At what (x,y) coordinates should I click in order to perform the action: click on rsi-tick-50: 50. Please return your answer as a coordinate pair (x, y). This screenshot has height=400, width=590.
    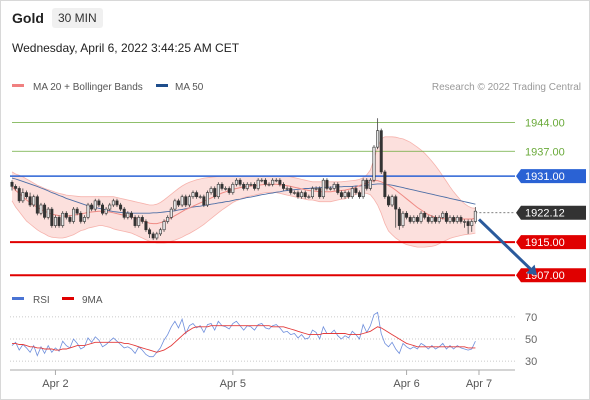
    Looking at the image, I should click on (531, 340).